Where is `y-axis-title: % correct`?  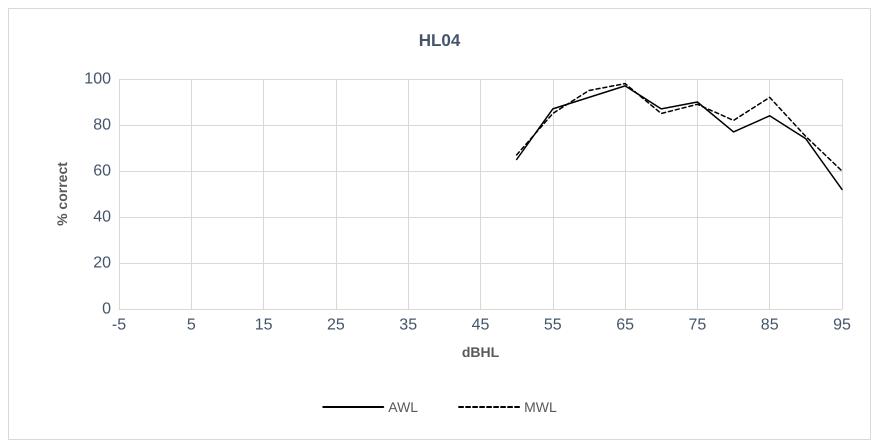 y-axis-title: % correct is located at coordinates (62, 194).